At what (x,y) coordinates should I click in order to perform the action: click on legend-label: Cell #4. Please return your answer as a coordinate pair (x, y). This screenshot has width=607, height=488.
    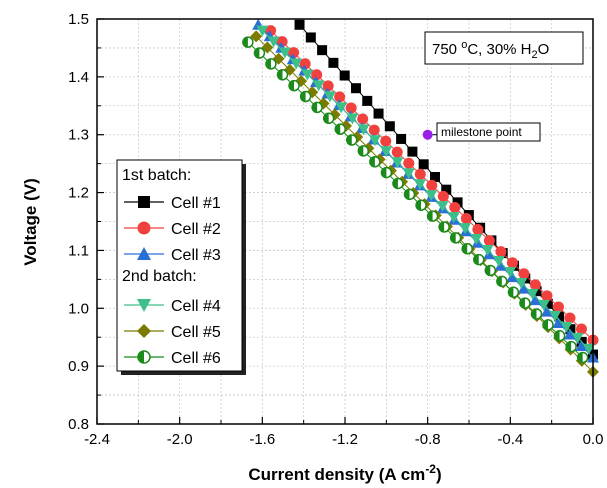
    Looking at the image, I should click on (196, 306).